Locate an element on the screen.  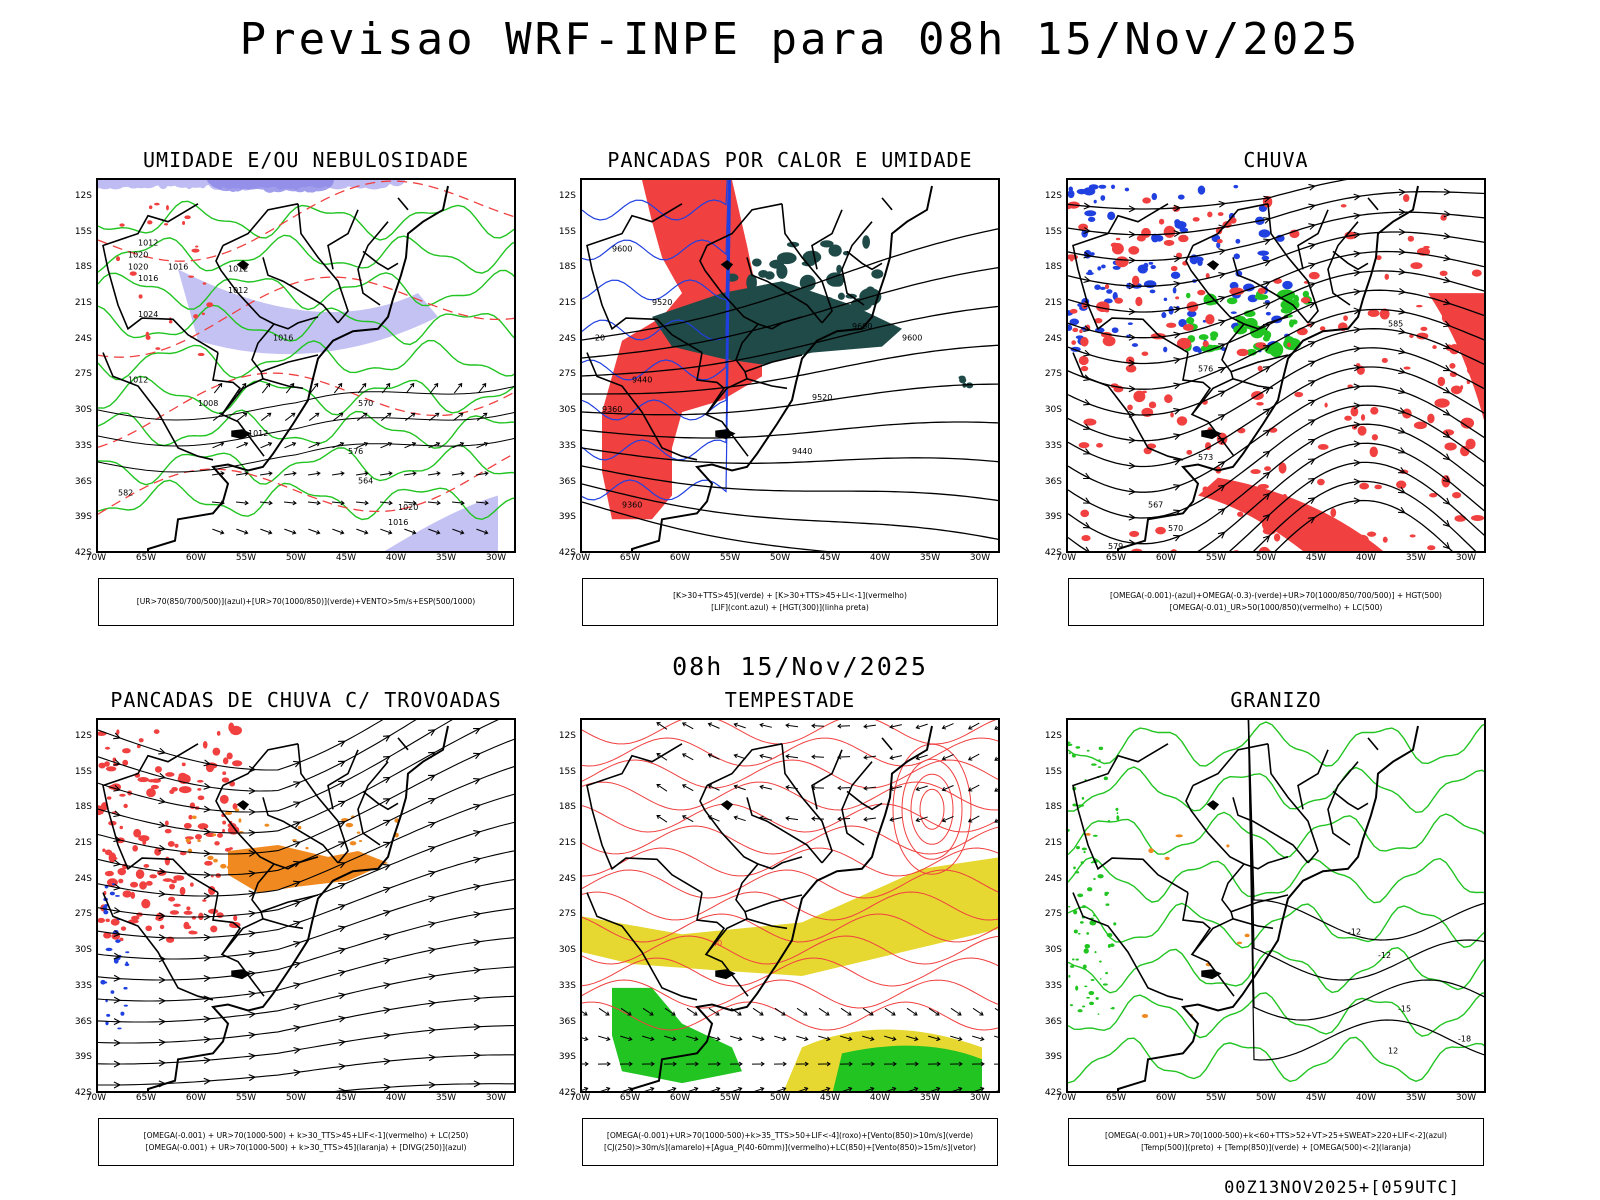
precipitable-water-contour-line is located at coordinates (790, 818).